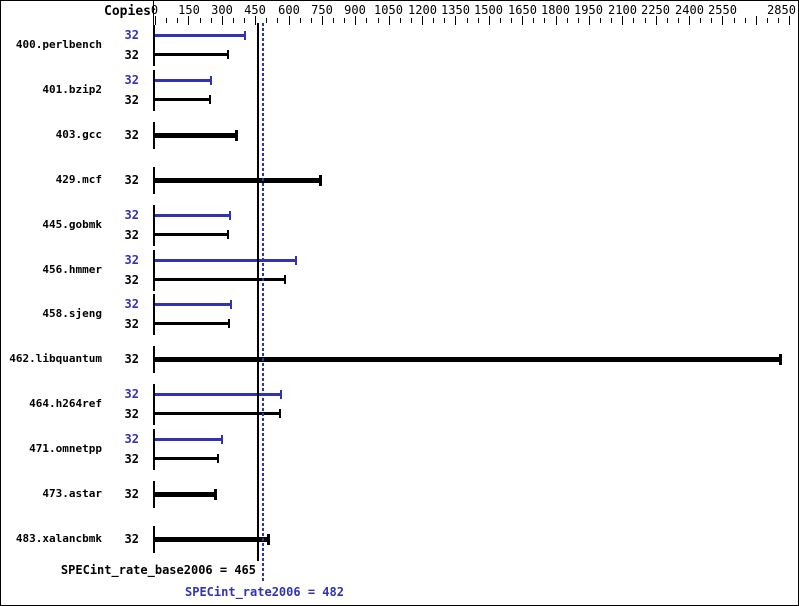  What do you see at coordinates (58, 538) in the screenshot?
I see `benchmark-label: 483.xalancbmk` at bounding box center [58, 538].